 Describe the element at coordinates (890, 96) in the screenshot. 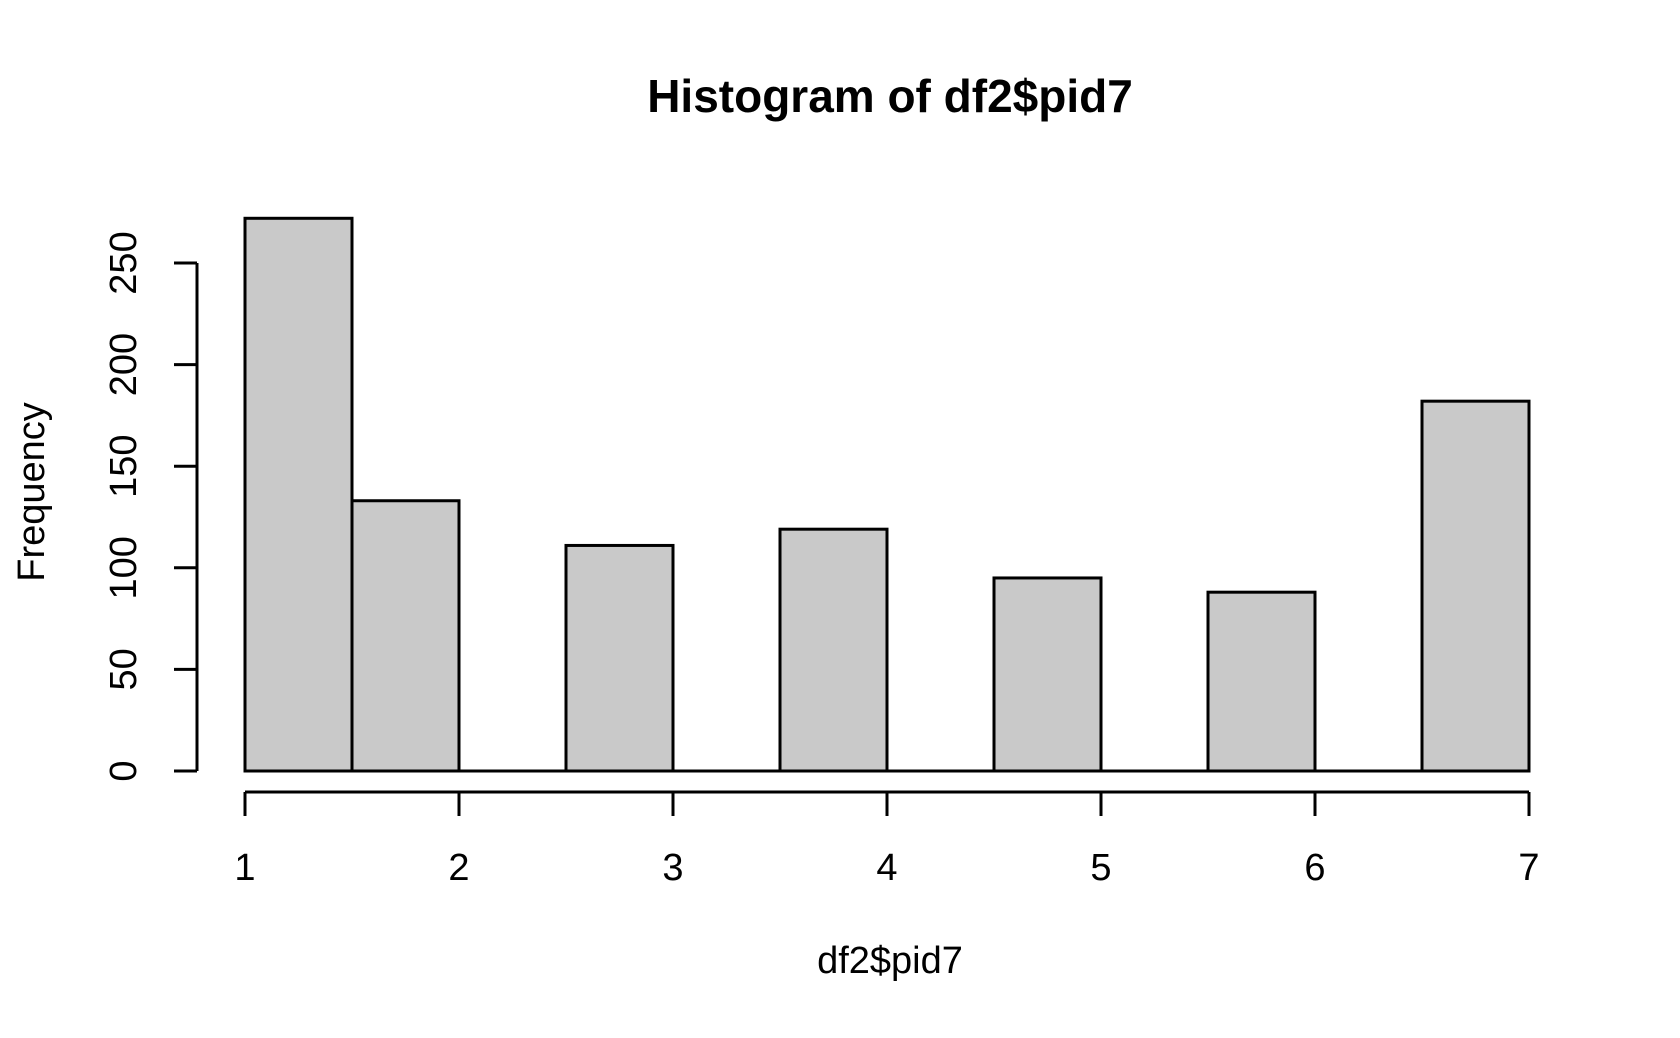

I see `plot-title: Histogram of df2$pid7` at that location.